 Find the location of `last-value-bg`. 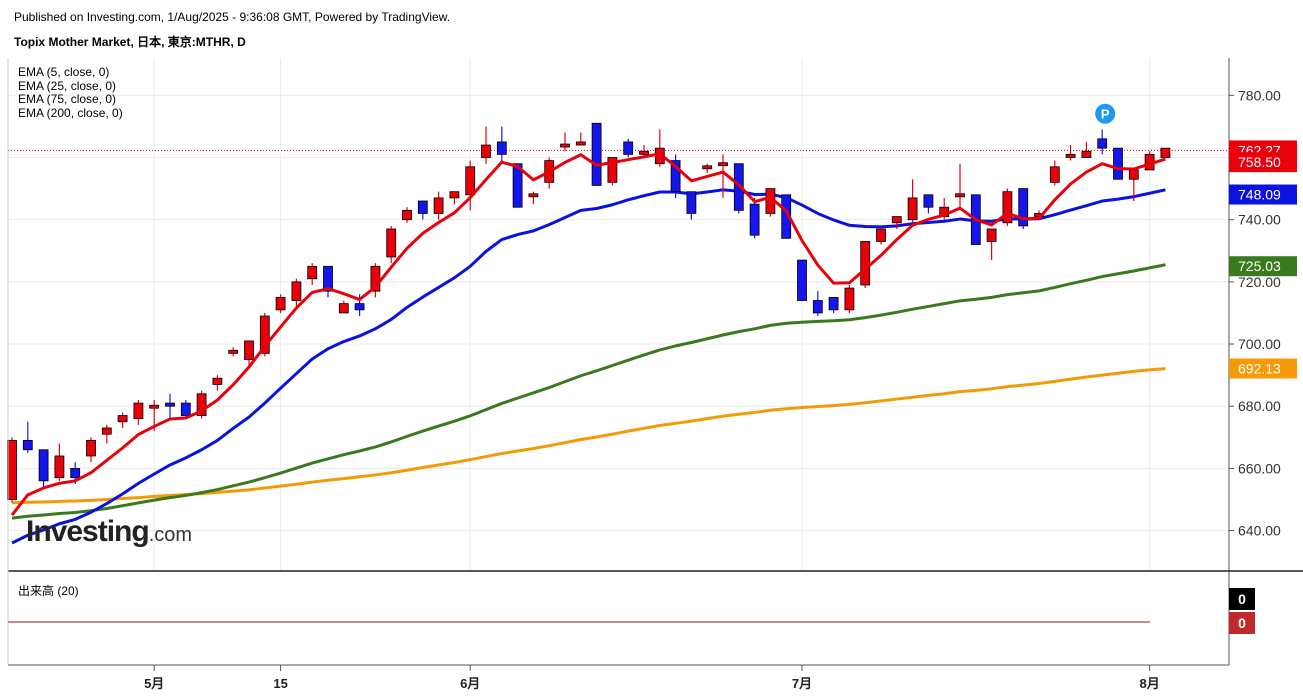

last-value-bg is located at coordinates (1263, 194).